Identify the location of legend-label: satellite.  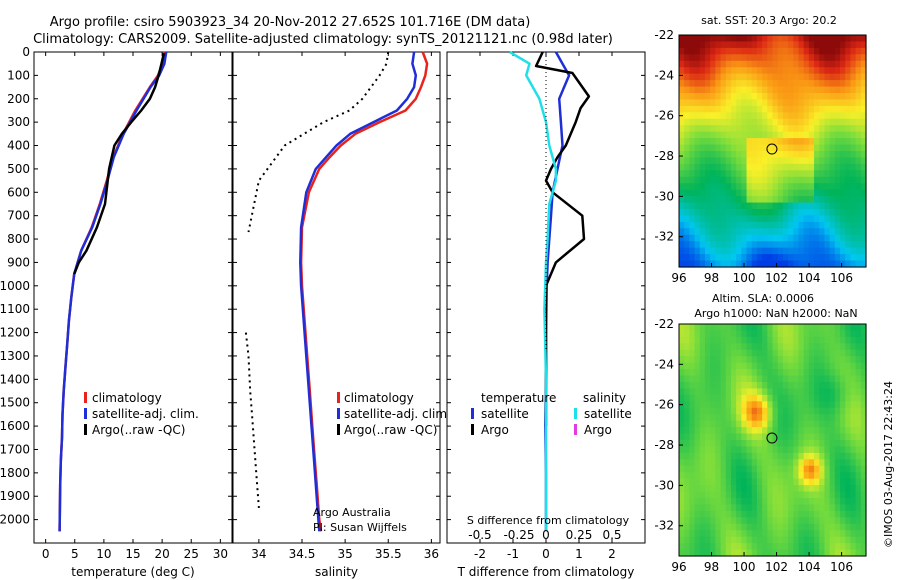
(505, 414).